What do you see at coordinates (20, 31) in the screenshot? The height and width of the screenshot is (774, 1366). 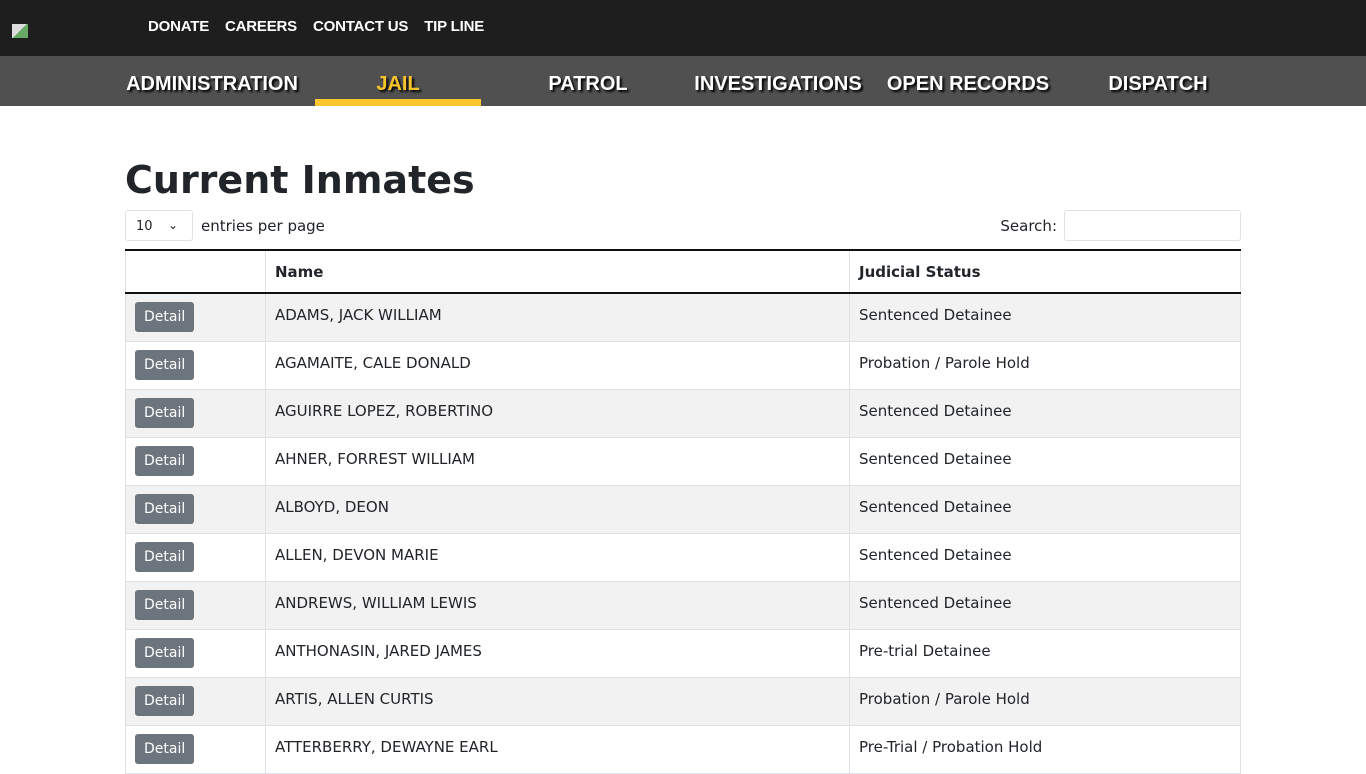 I see `logo-broken-image-icon` at bounding box center [20, 31].